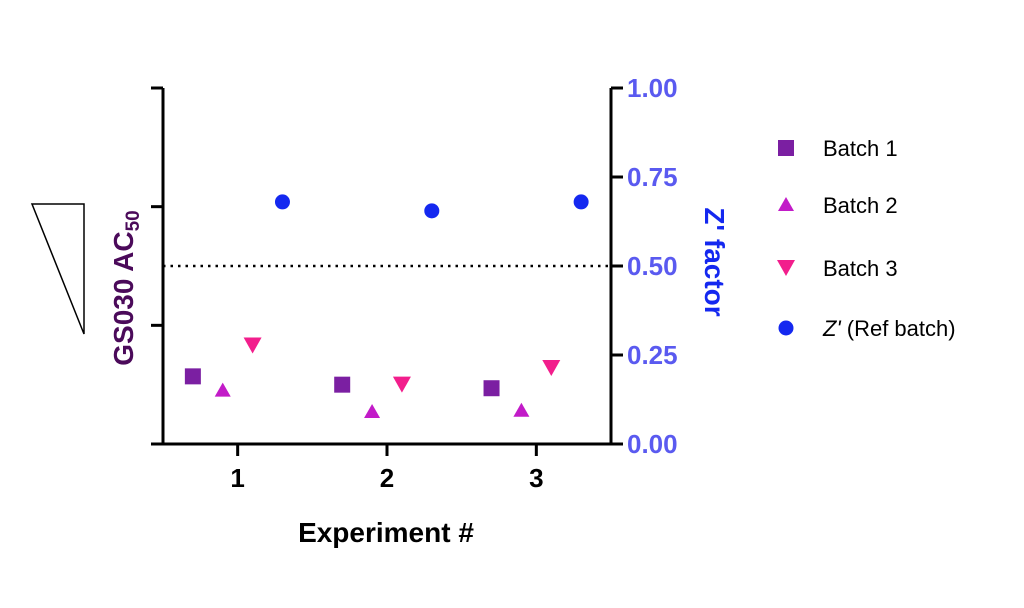 The height and width of the screenshot is (608, 1024). I want to click on legend-item: Z' (Ref batch), so click(867, 328).